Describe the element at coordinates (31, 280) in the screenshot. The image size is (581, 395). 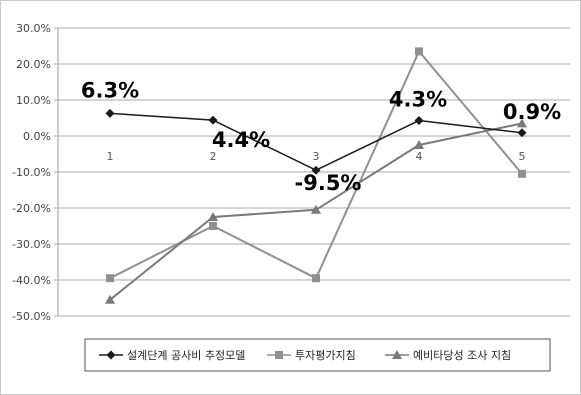
I see `y-tick-label: -40.0%` at that location.